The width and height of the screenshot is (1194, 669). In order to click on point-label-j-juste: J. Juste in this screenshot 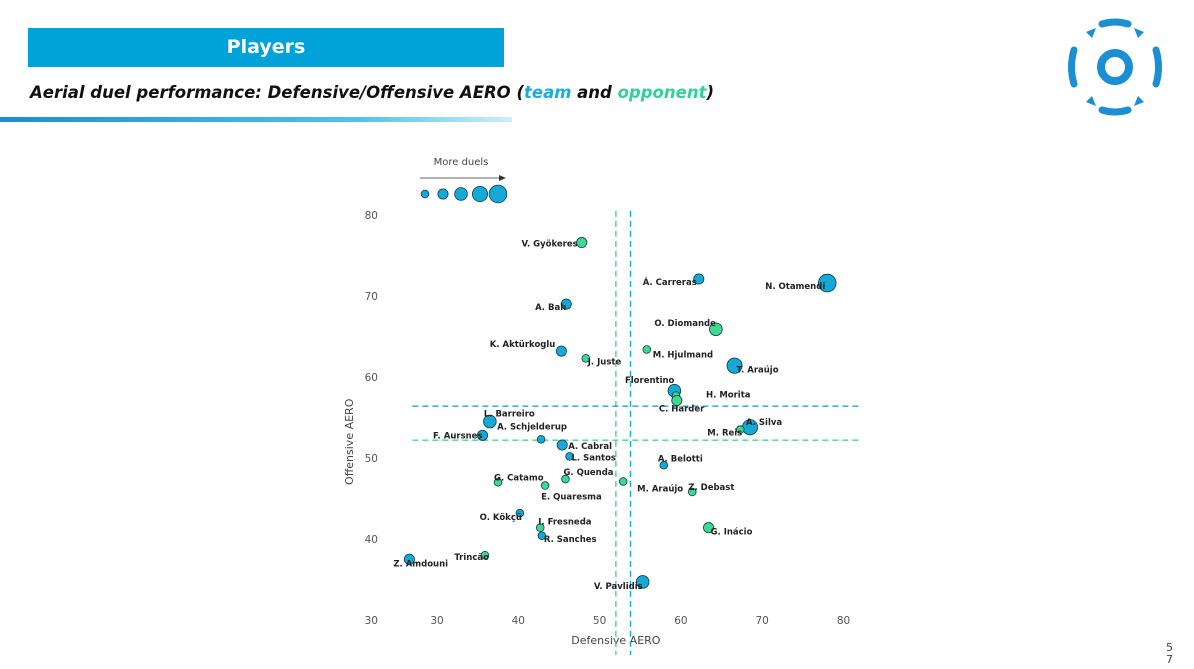, I will do `click(604, 362)`.